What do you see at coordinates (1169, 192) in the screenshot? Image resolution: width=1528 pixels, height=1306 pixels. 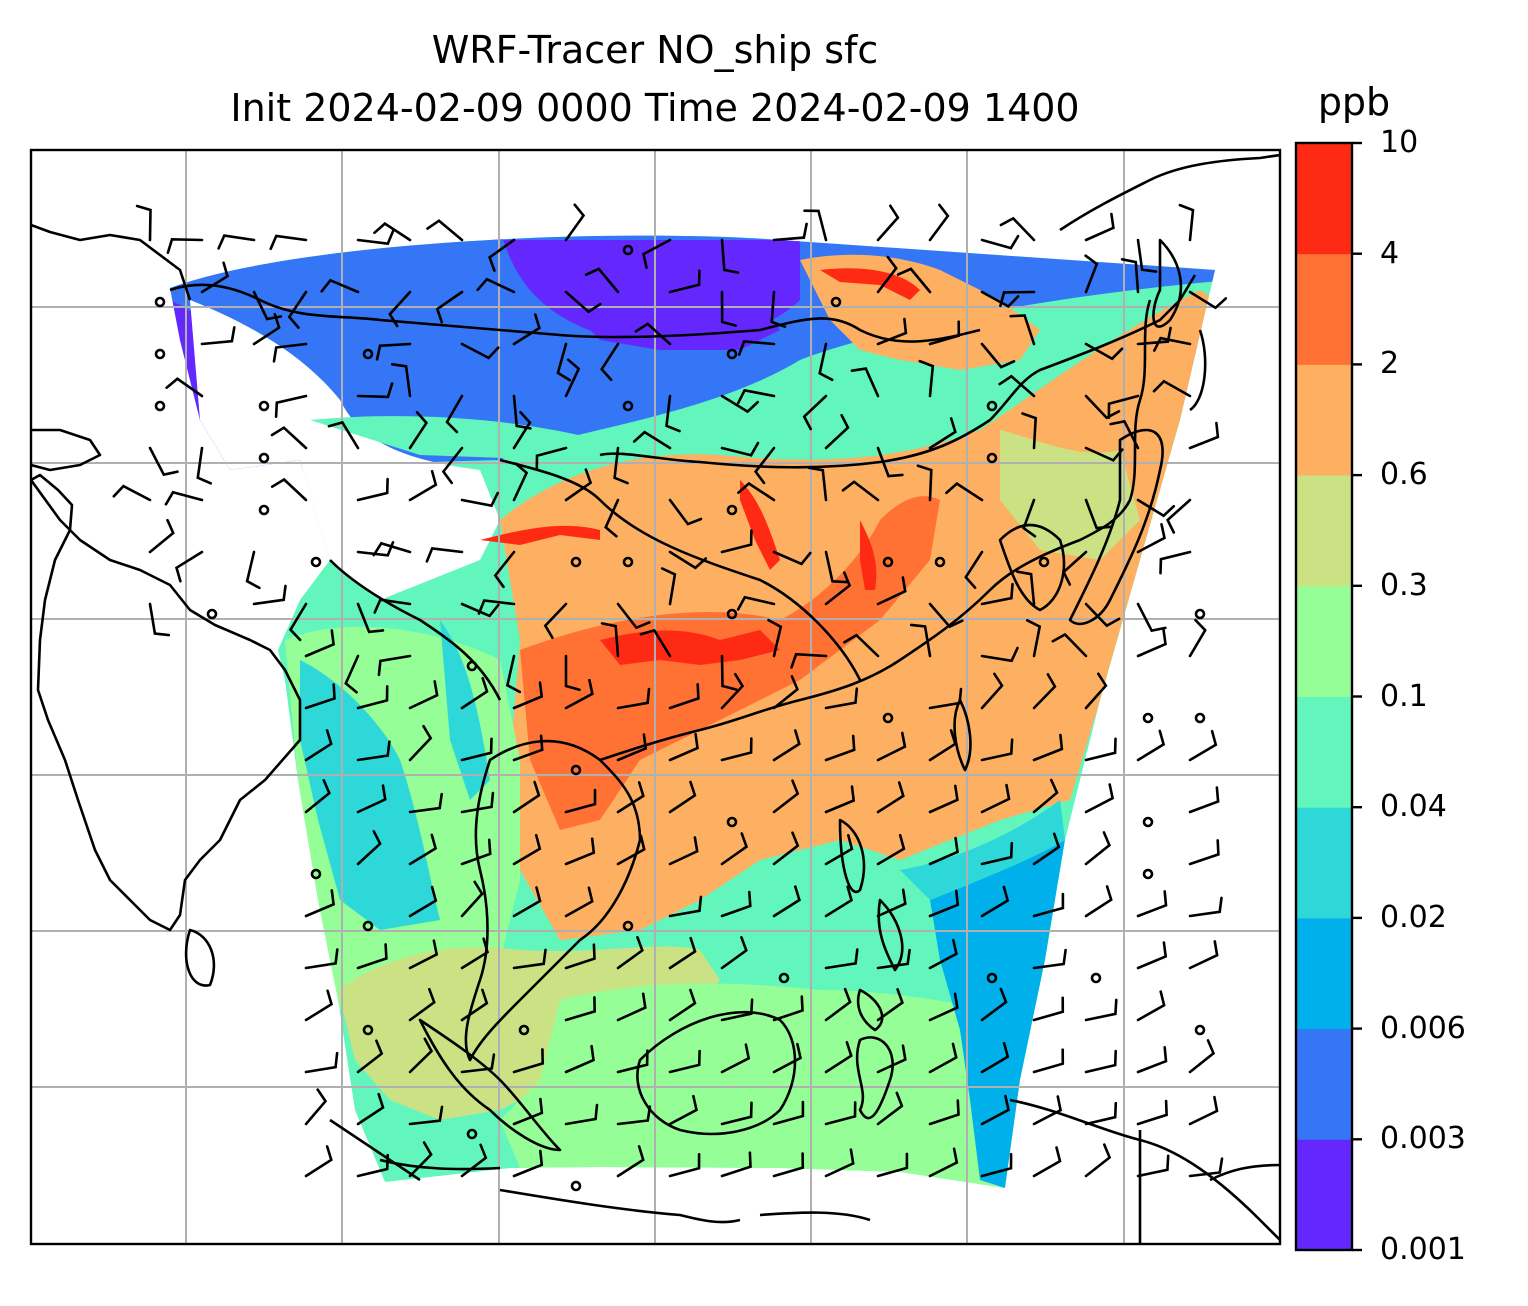 I see `coastline-russia-east` at bounding box center [1169, 192].